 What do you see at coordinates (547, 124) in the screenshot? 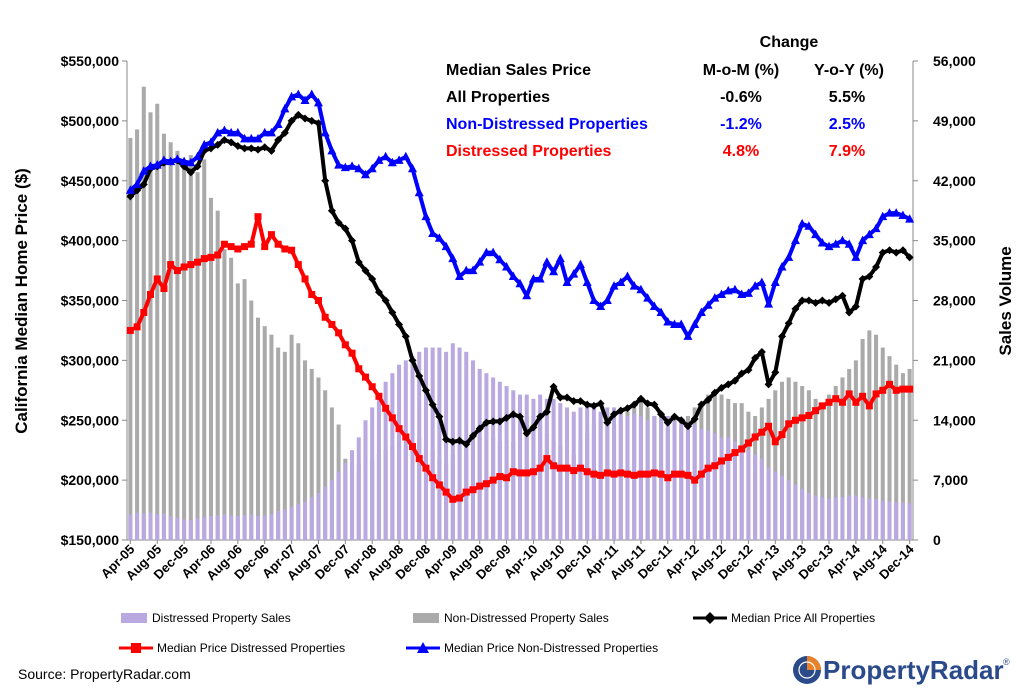
I see `row-nondistressed-label: Non-Distressed Properties` at bounding box center [547, 124].